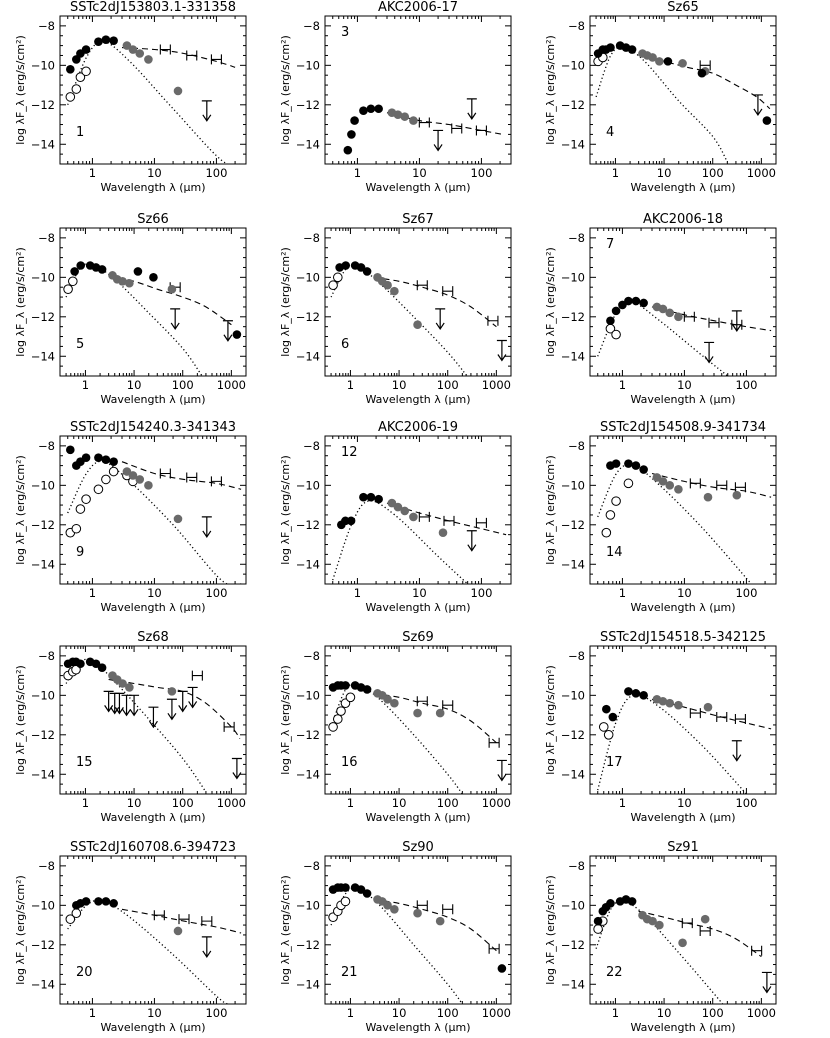  Describe the element at coordinates (418, 637) in the screenshot. I see `panel-title: Sz69` at that location.